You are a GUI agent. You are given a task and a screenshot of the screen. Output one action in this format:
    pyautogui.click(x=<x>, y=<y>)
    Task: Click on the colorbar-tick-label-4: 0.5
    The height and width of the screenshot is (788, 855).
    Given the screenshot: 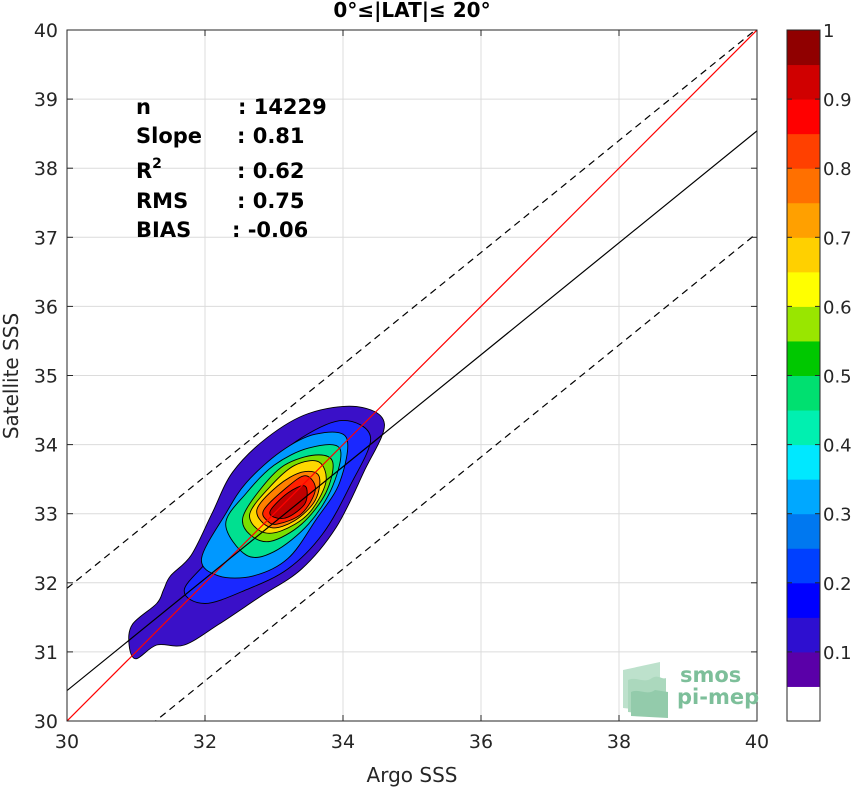 What is the action you would take?
    pyautogui.click(x=837, y=377)
    